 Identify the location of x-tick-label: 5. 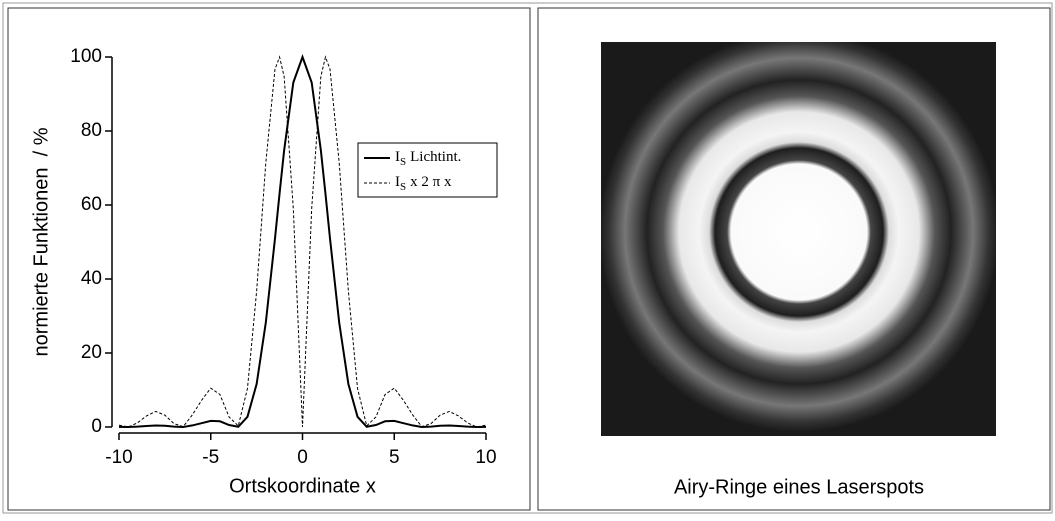
(394, 457).